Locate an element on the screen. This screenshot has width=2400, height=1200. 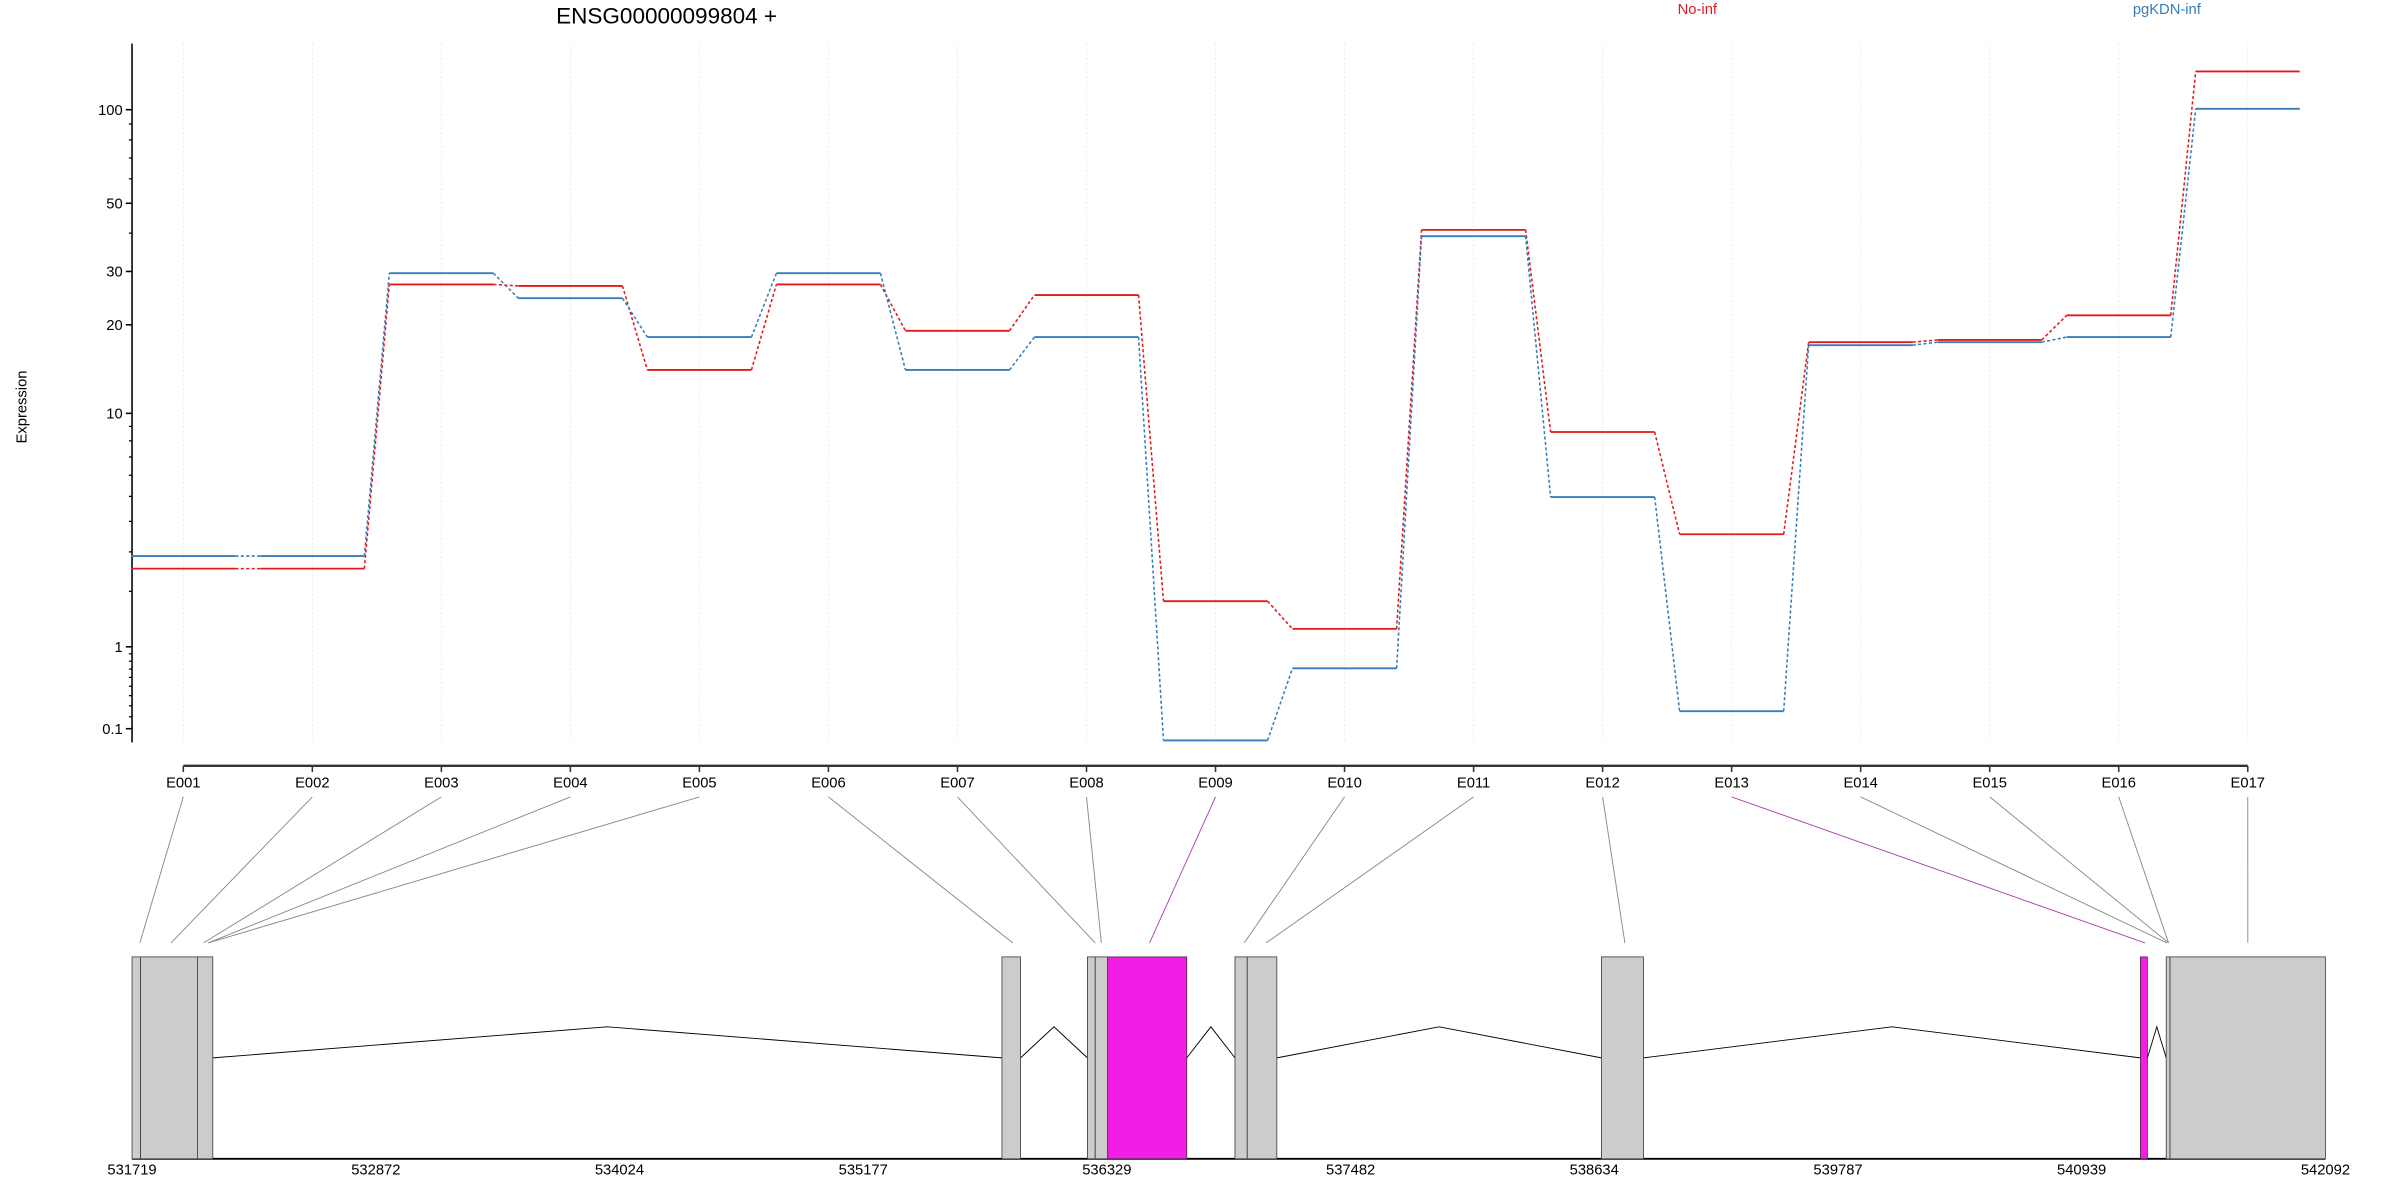
x-tick-label-E007: E007 is located at coordinates (957, 784).